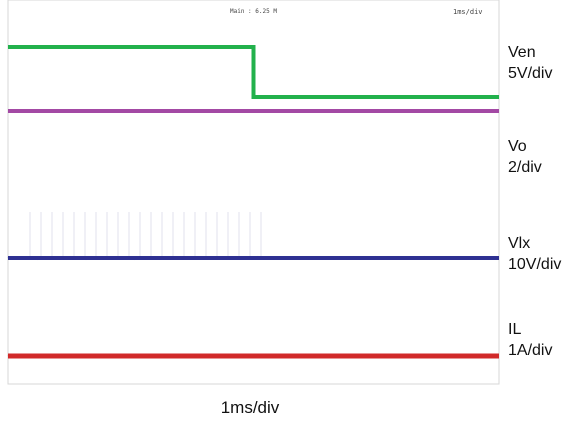 This screenshot has width=574, height=424. I want to click on timebase-readout: 1ms/div, so click(468, 12).